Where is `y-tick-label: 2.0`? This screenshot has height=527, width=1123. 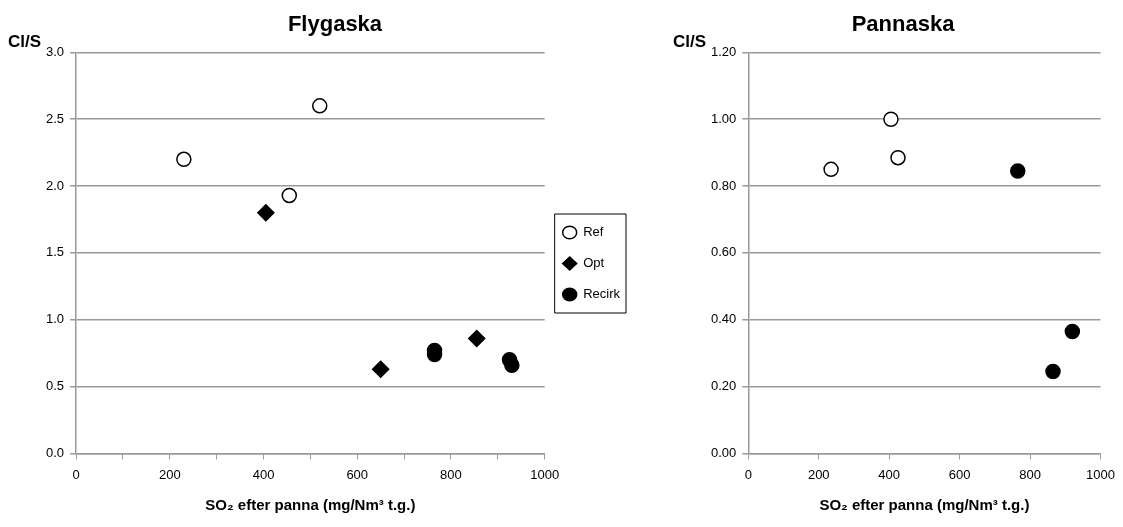 y-tick-label: 2.0 is located at coordinates (55, 185).